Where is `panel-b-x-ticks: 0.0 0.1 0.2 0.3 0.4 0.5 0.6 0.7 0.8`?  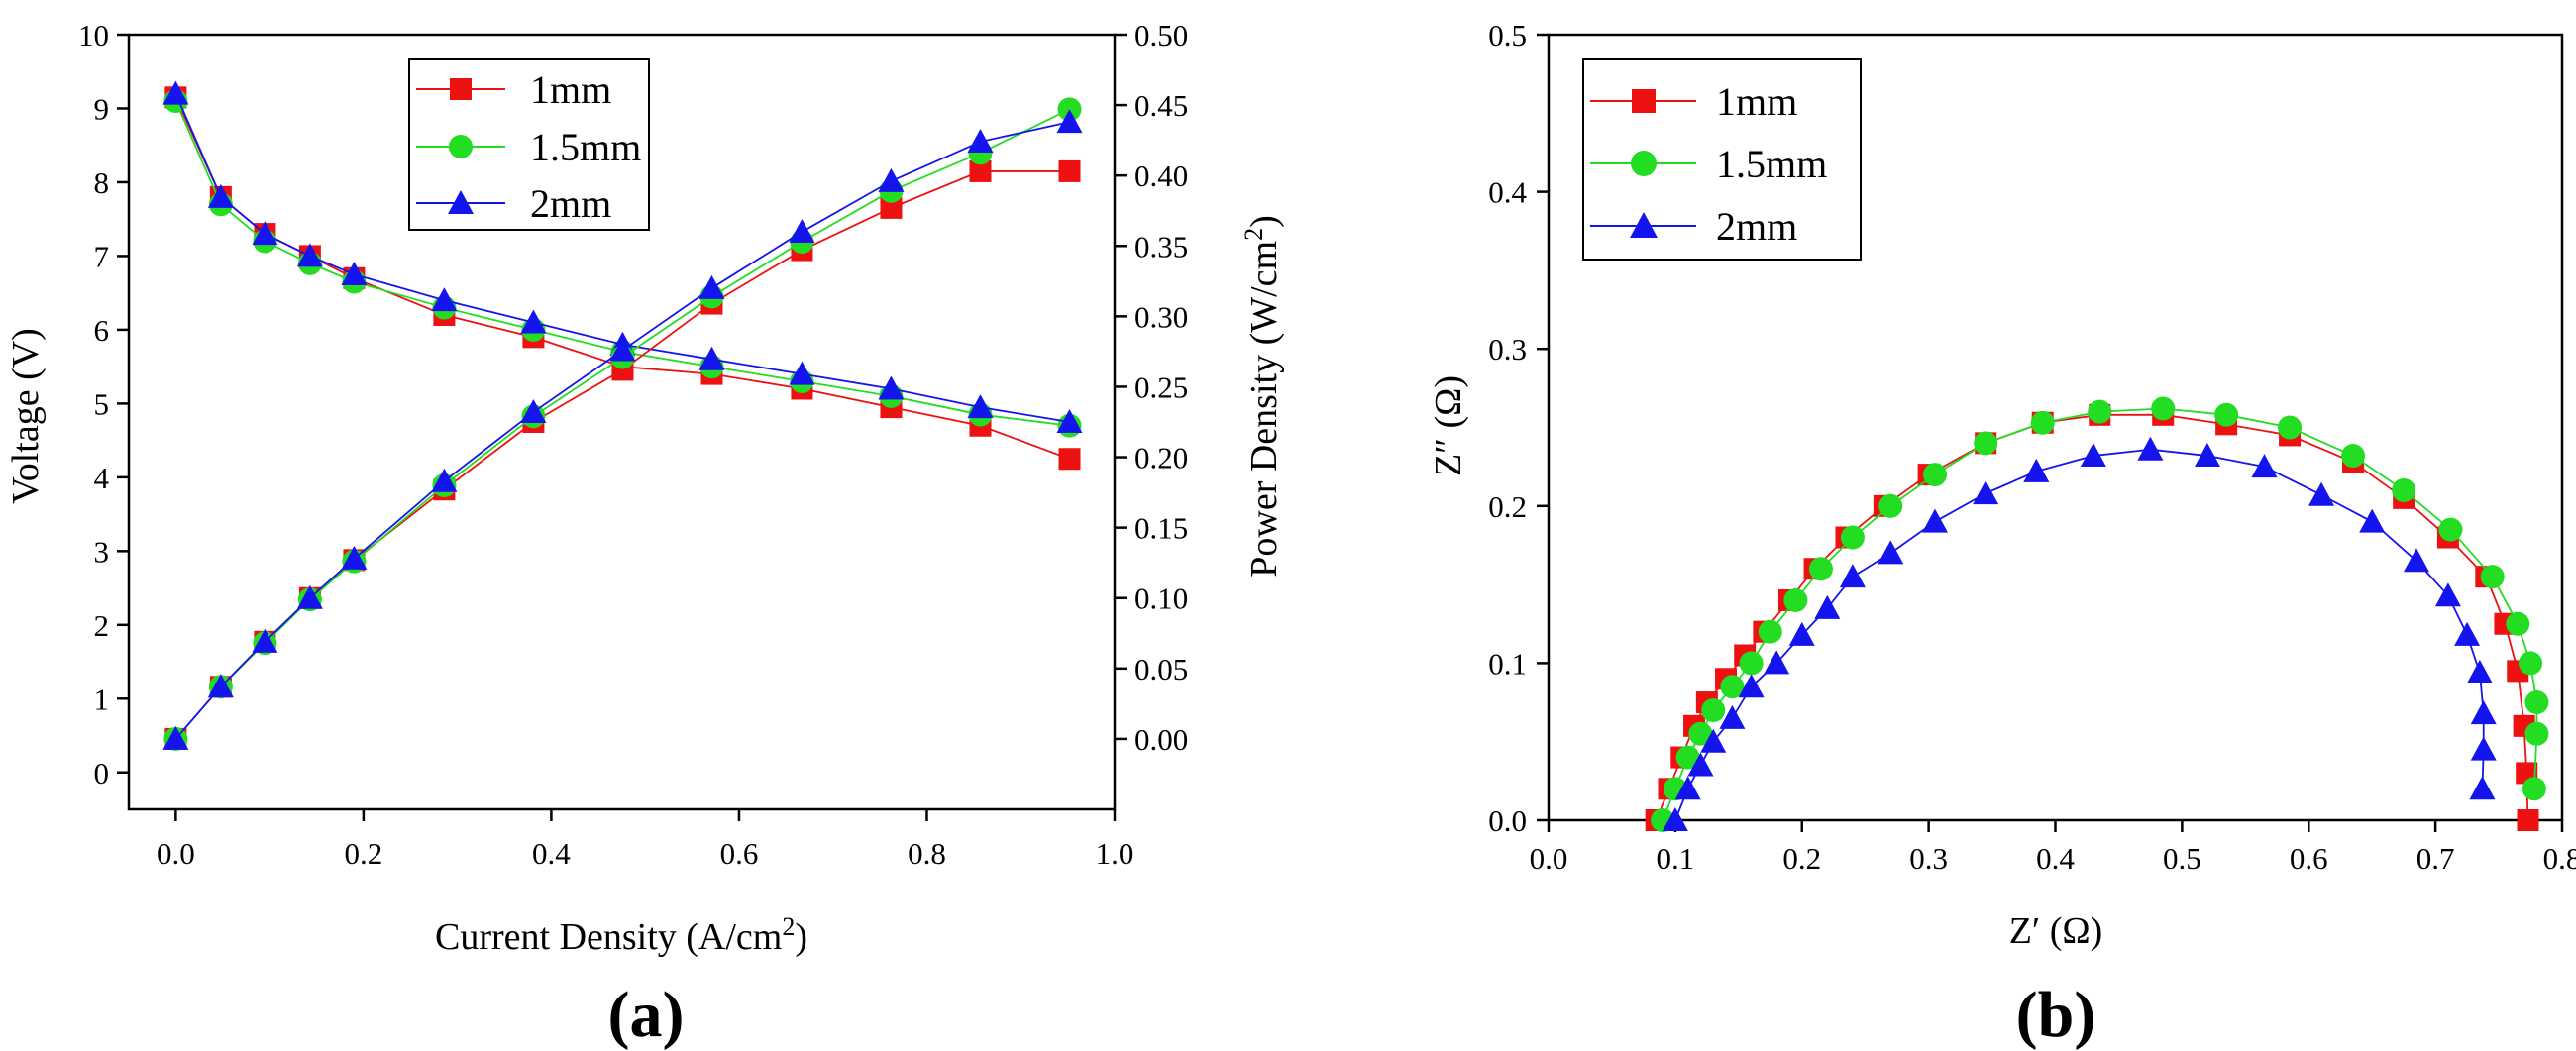
panel-b-x-ticks: 0.0 0.1 0.2 0.3 0.4 0.5 0.6 0.7 0.8 is located at coordinates (2053, 848).